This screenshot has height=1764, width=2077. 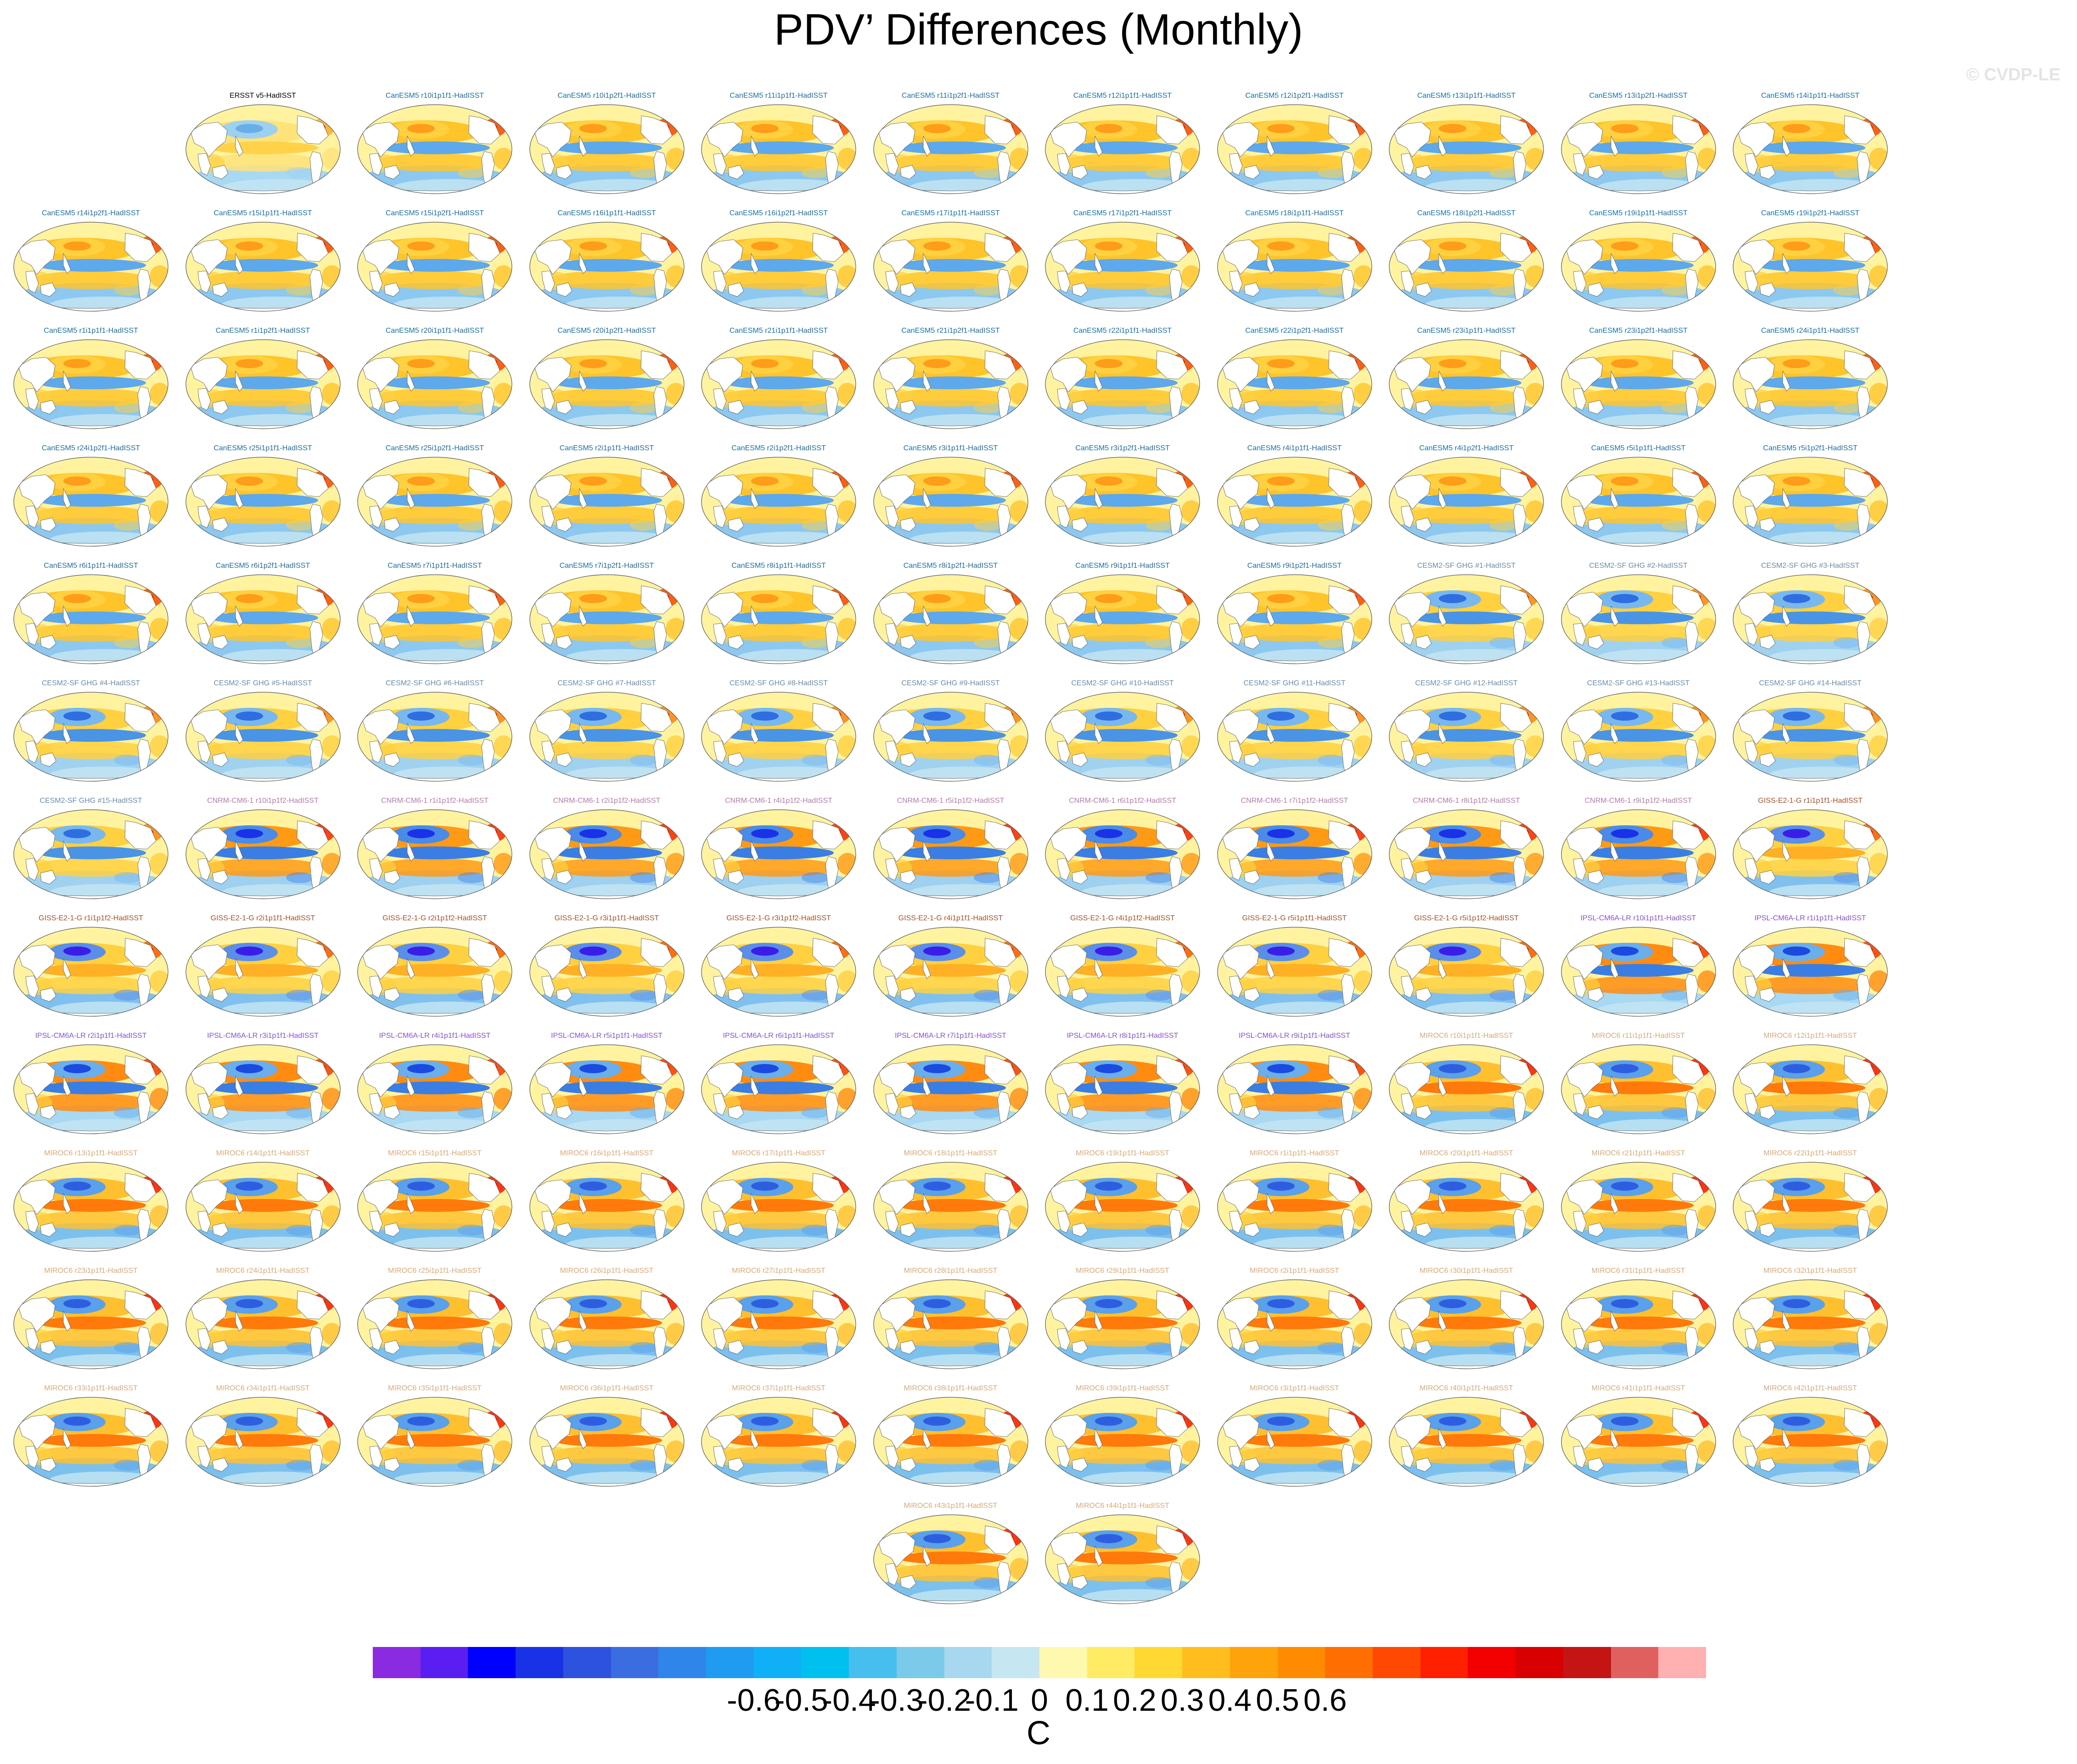 I want to click on map-panel: GISS-E2-1-G r5i1p1f2-HadISST, so click(x=1466, y=967).